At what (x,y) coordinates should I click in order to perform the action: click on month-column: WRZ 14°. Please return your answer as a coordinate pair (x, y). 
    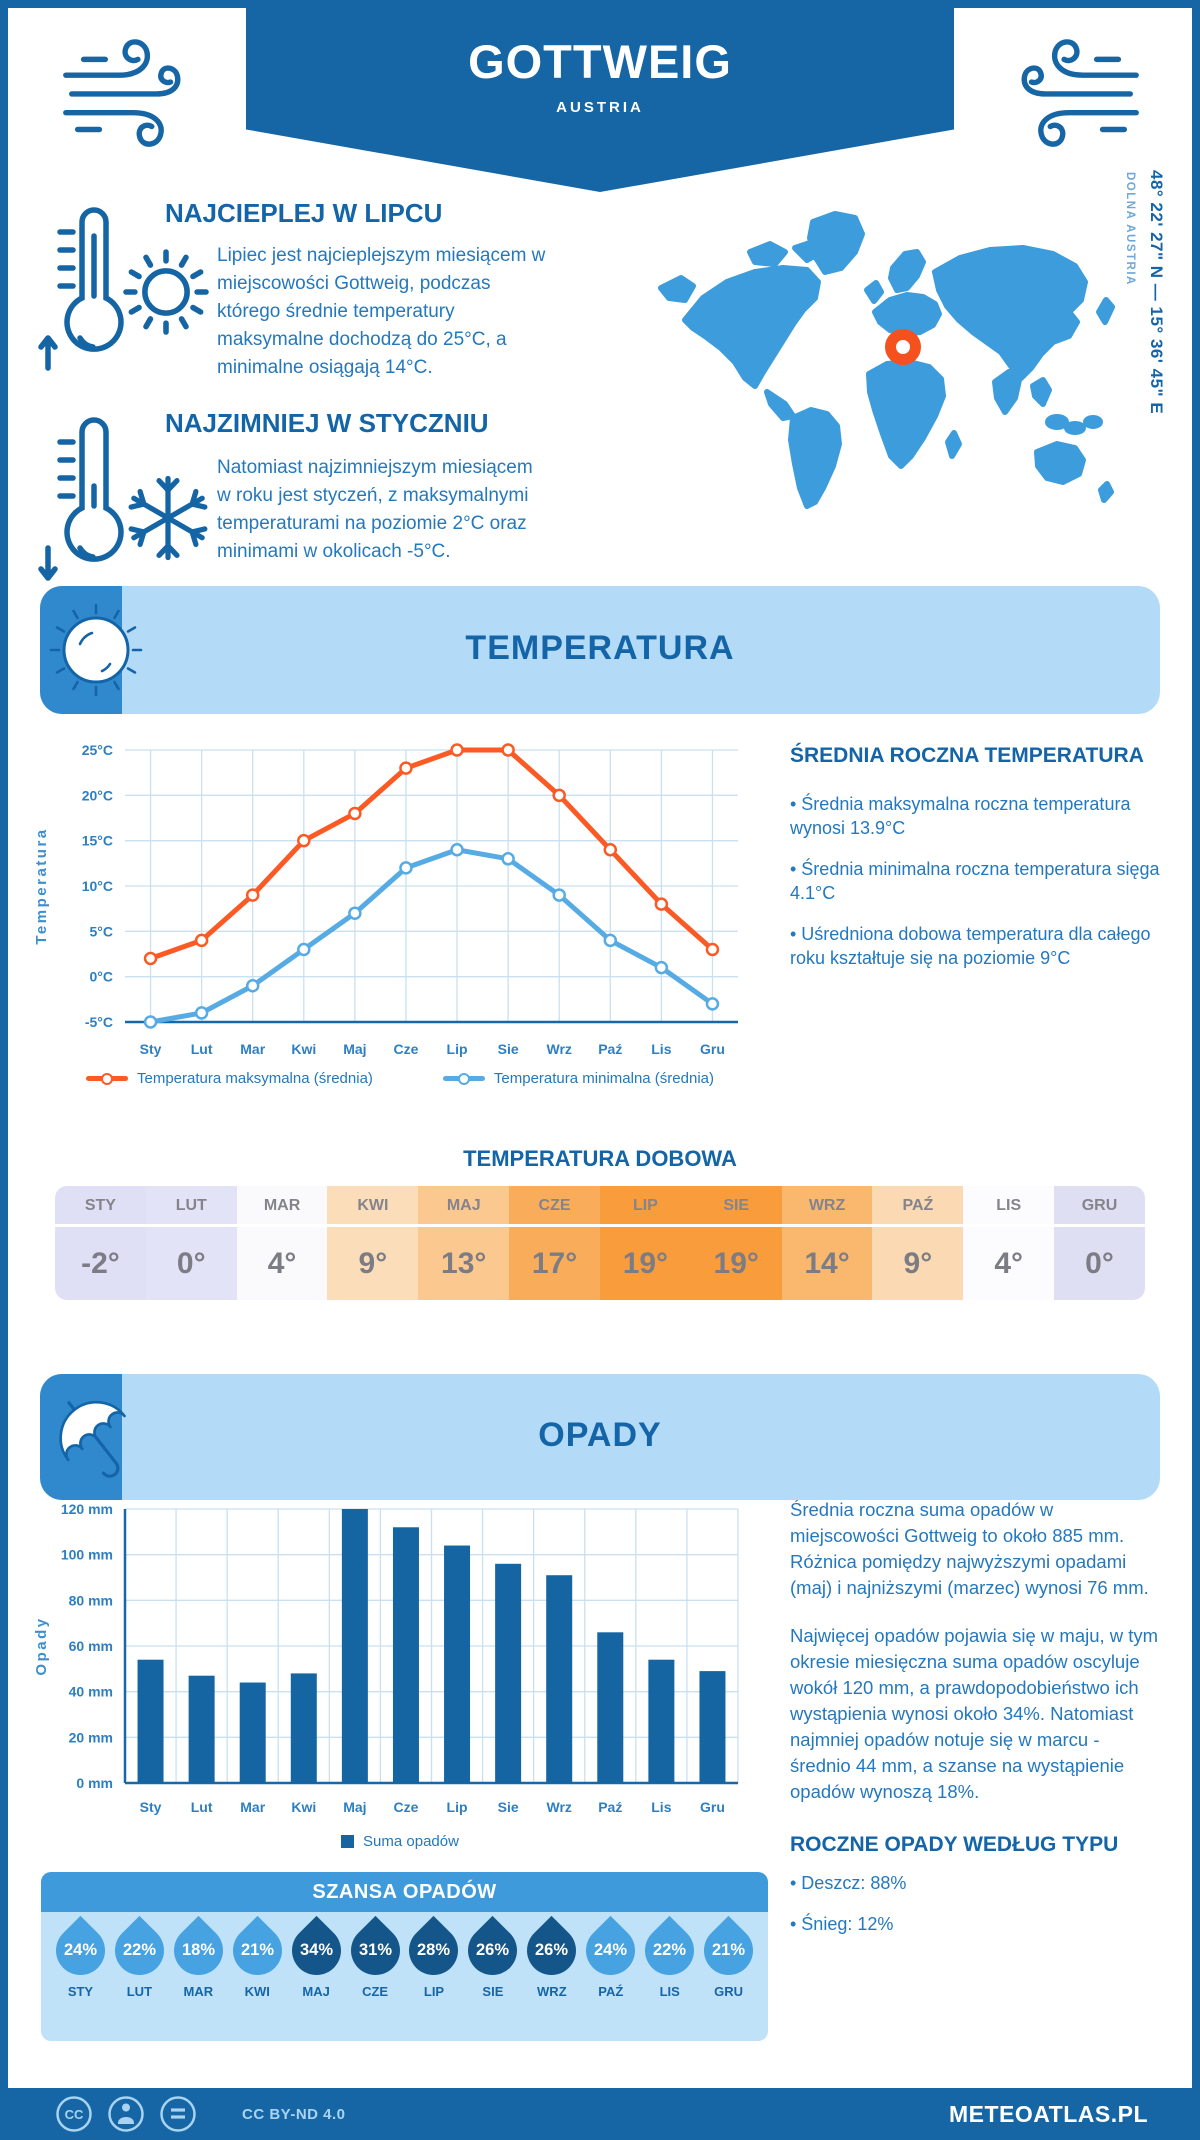
    Looking at the image, I should click on (827, 1243).